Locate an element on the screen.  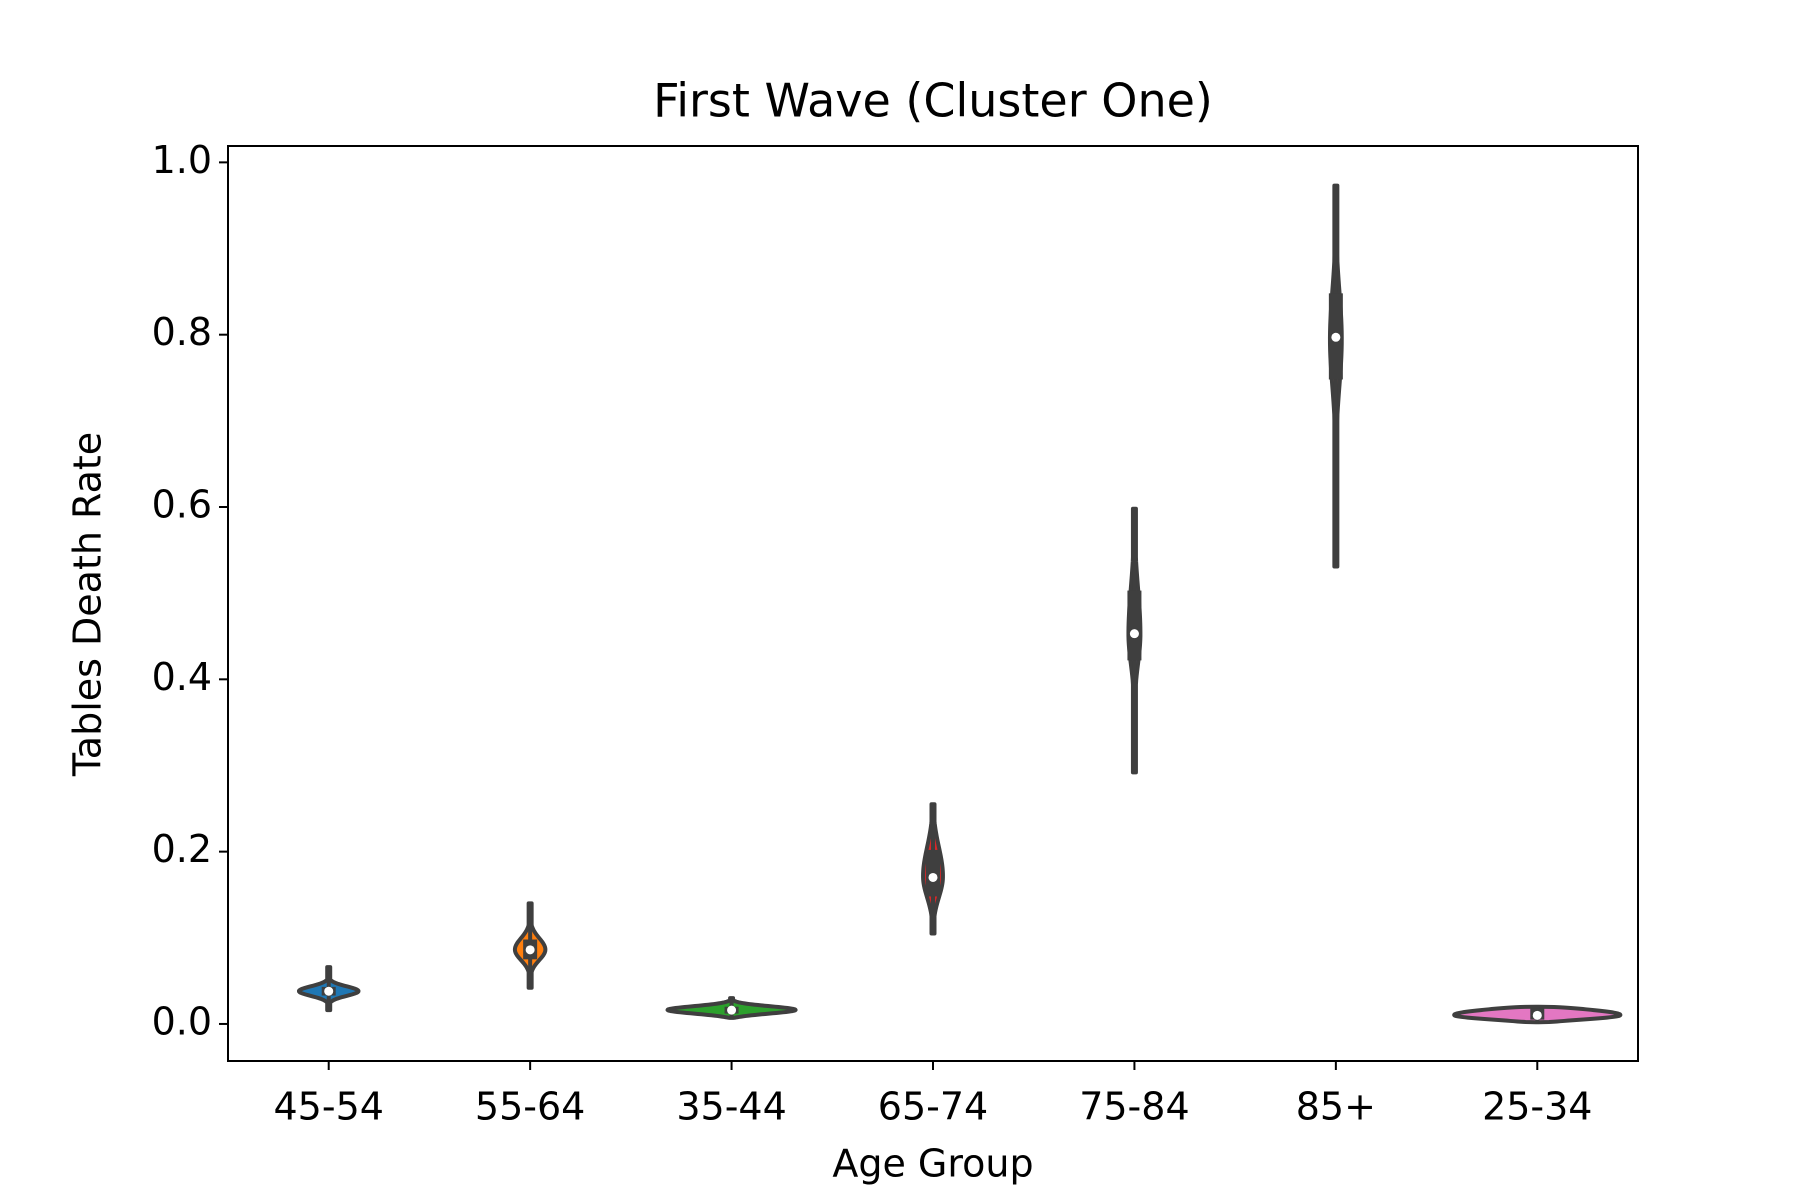
x-tick-label: 25-34 is located at coordinates (1537, 1107).